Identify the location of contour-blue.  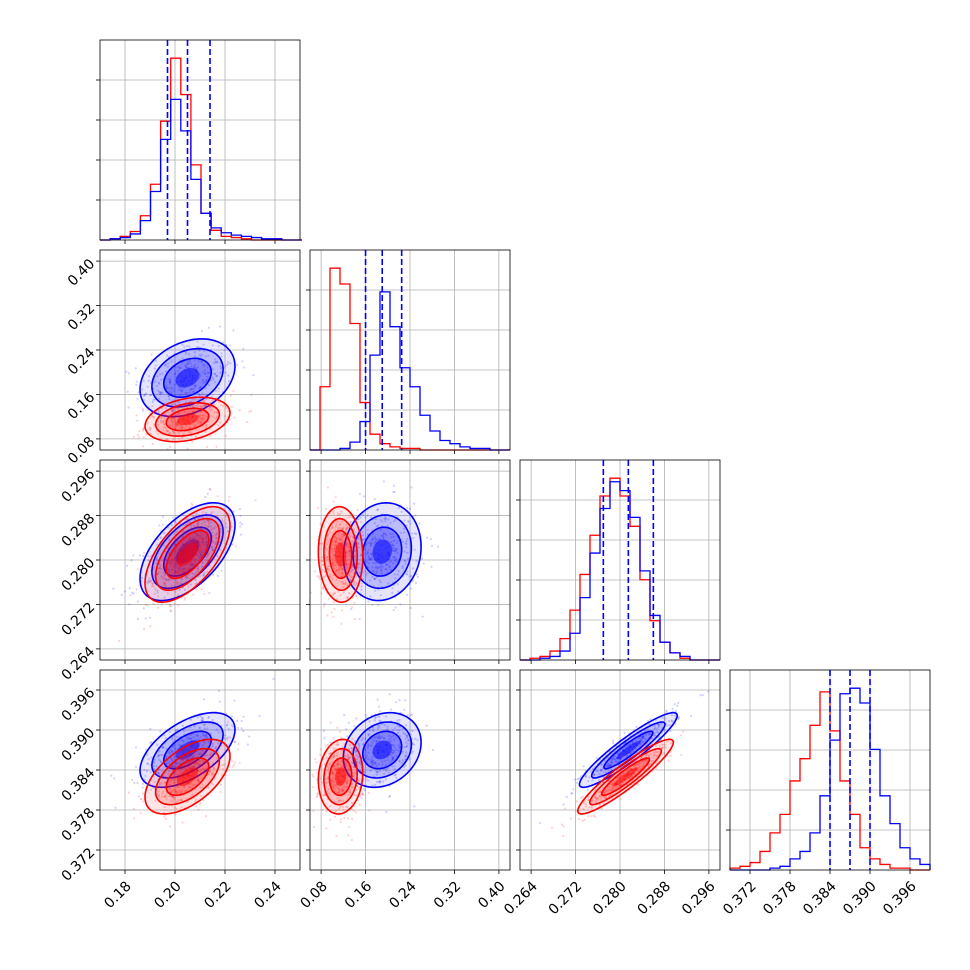
(382, 552).